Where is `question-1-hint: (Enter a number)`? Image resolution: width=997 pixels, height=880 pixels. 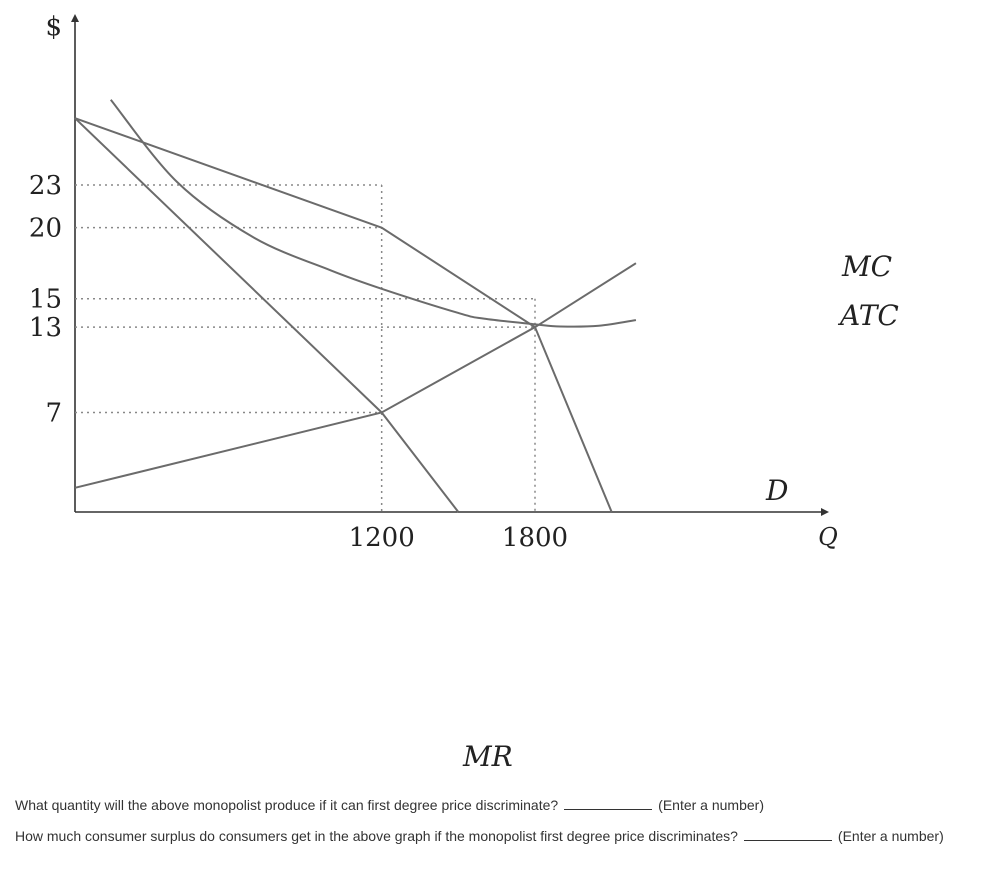 question-1-hint: (Enter a number) is located at coordinates (711, 805).